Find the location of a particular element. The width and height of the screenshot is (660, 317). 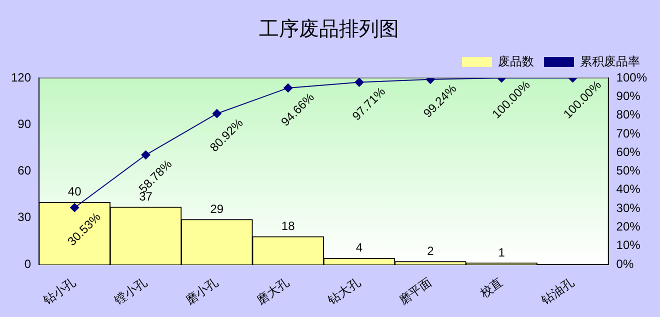

data-label: 4 is located at coordinates (359, 247).